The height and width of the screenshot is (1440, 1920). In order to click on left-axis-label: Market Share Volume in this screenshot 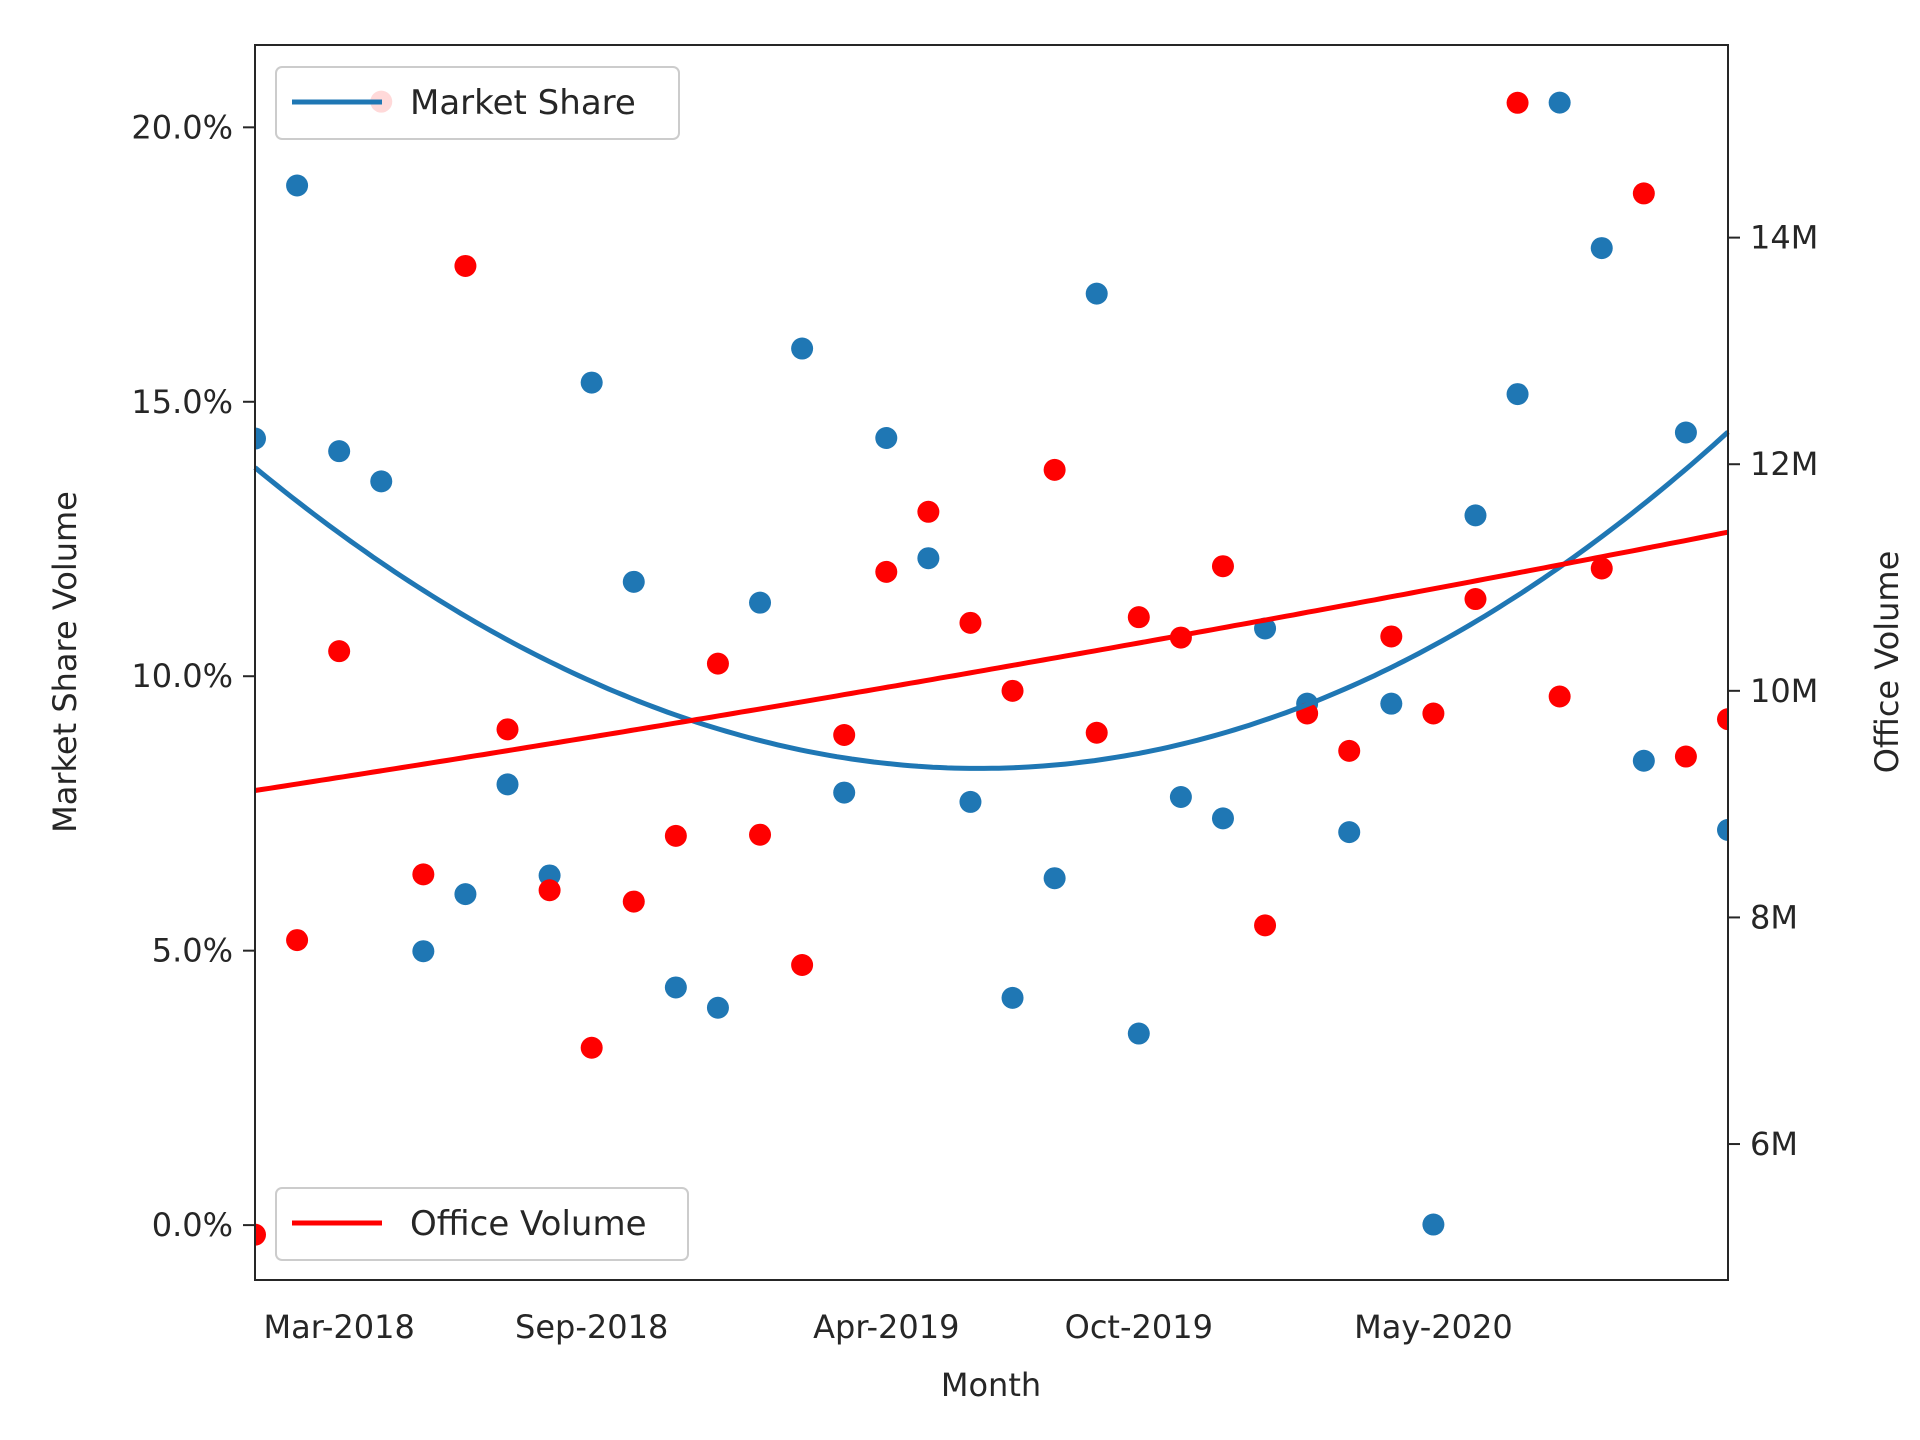, I will do `click(65, 662)`.